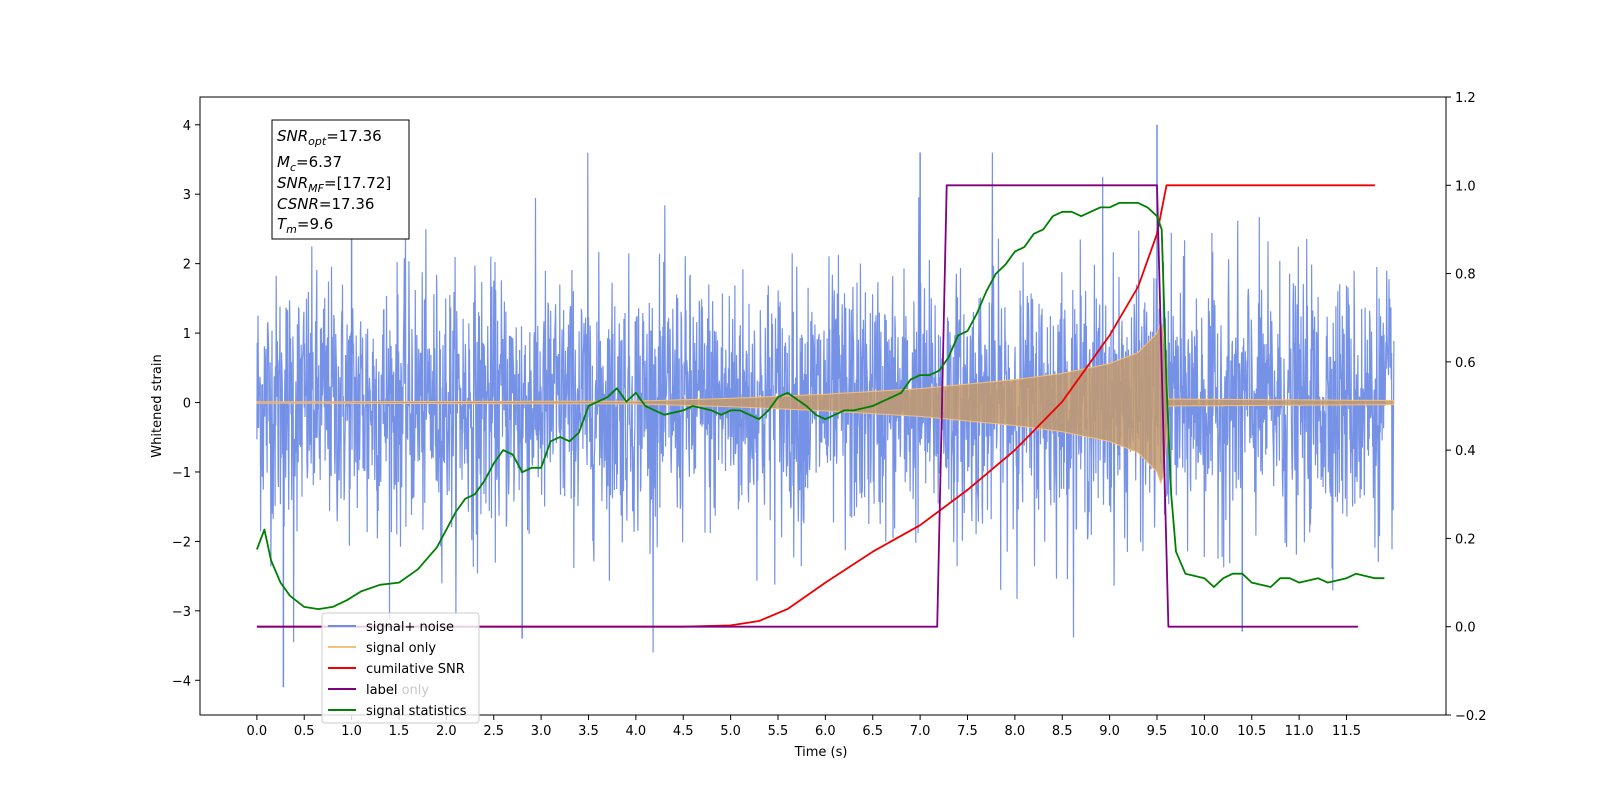 The width and height of the screenshot is (1600, 800). Describe the element at coordinates (920, 731) in the screenshot. I see `x-tick-label: 7.0` at that location.